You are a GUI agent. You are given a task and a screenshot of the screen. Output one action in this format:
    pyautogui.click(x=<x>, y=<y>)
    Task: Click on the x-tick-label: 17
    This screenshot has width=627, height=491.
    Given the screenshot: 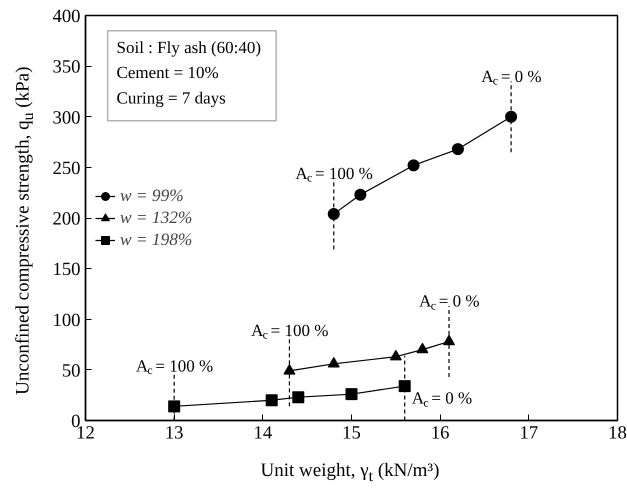 What is the action you would take?
    pyautogui.click(x=529, y=433)
    